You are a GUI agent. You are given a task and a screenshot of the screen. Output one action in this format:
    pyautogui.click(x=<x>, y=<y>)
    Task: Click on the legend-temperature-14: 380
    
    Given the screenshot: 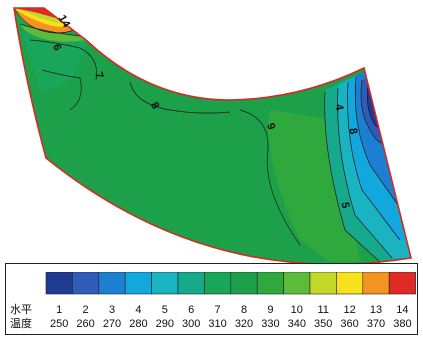 What is the action you would take?
    pyautogui.click(x=402, y=324)
    